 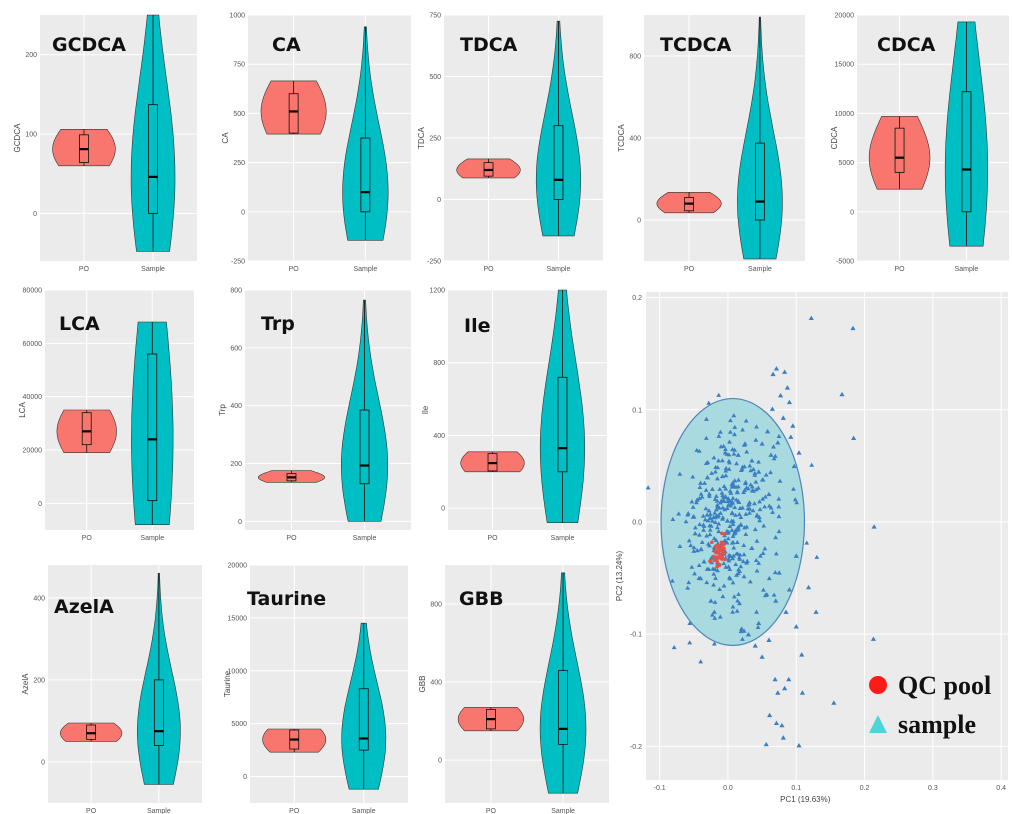 What do you see at coordinates (225, 138) in the screenshot?
I see `y-axis-label: CA` at bounding box center [225, 138].